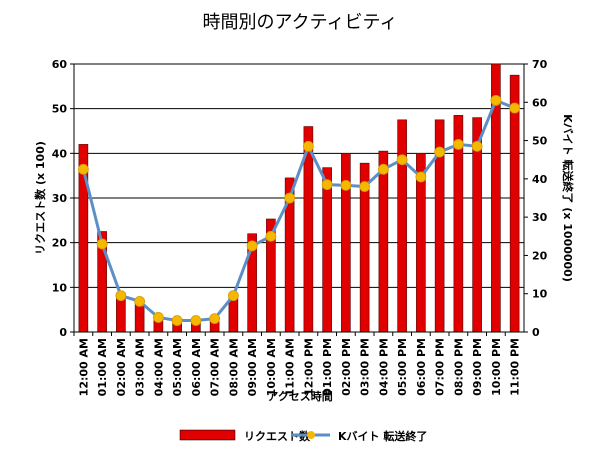  I want to click on x-tick-label: 12:00 AM, so click(83, 367).